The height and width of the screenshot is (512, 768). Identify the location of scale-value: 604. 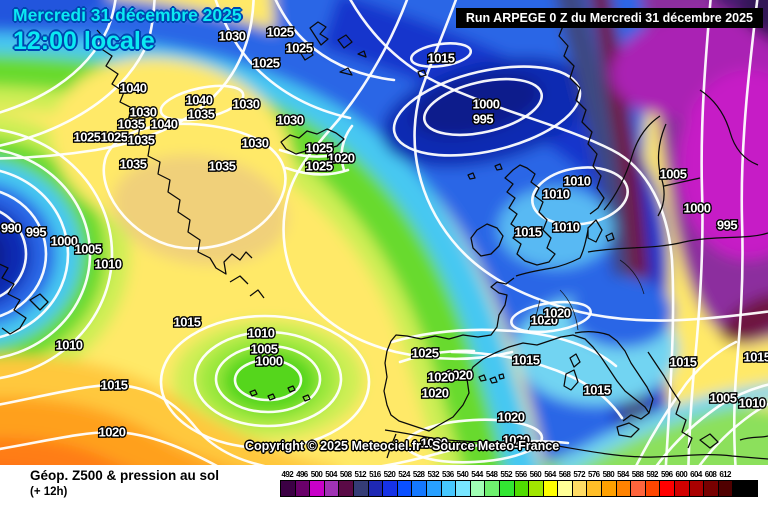
(696, 474).